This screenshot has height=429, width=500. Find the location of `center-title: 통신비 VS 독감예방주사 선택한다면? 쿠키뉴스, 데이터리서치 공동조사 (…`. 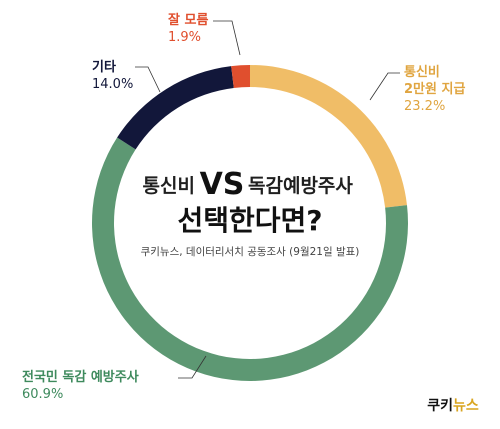

center-title: 통신비 VS 독감예방주사 선택한다면? 쿠키뉴스, 데이터리서치 공동조사 (… is located at coordinates (250, 212).